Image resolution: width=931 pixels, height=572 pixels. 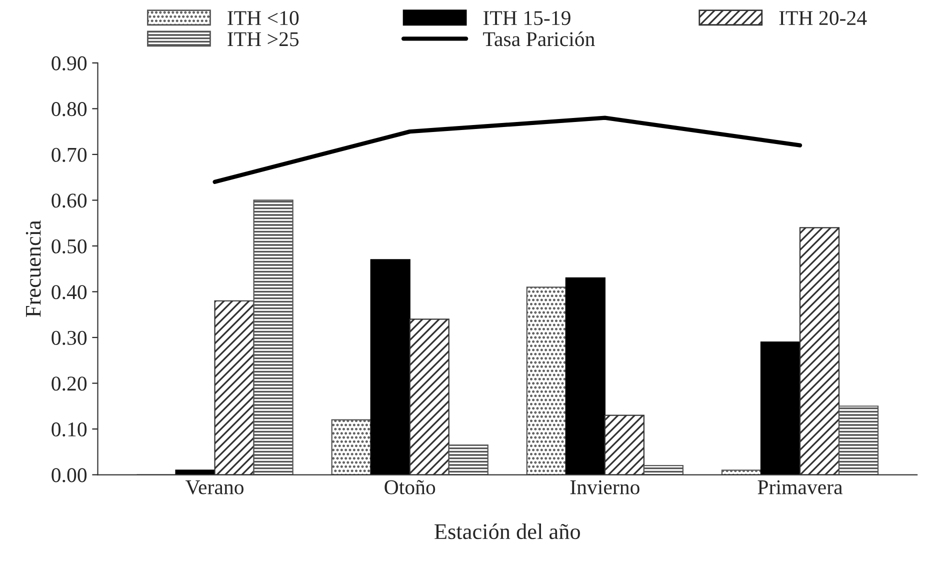 What do you see at coordinates (69, 383) in the screenshot?
I see `y-tick-label: 0.20` at bounding box center [69, 383].